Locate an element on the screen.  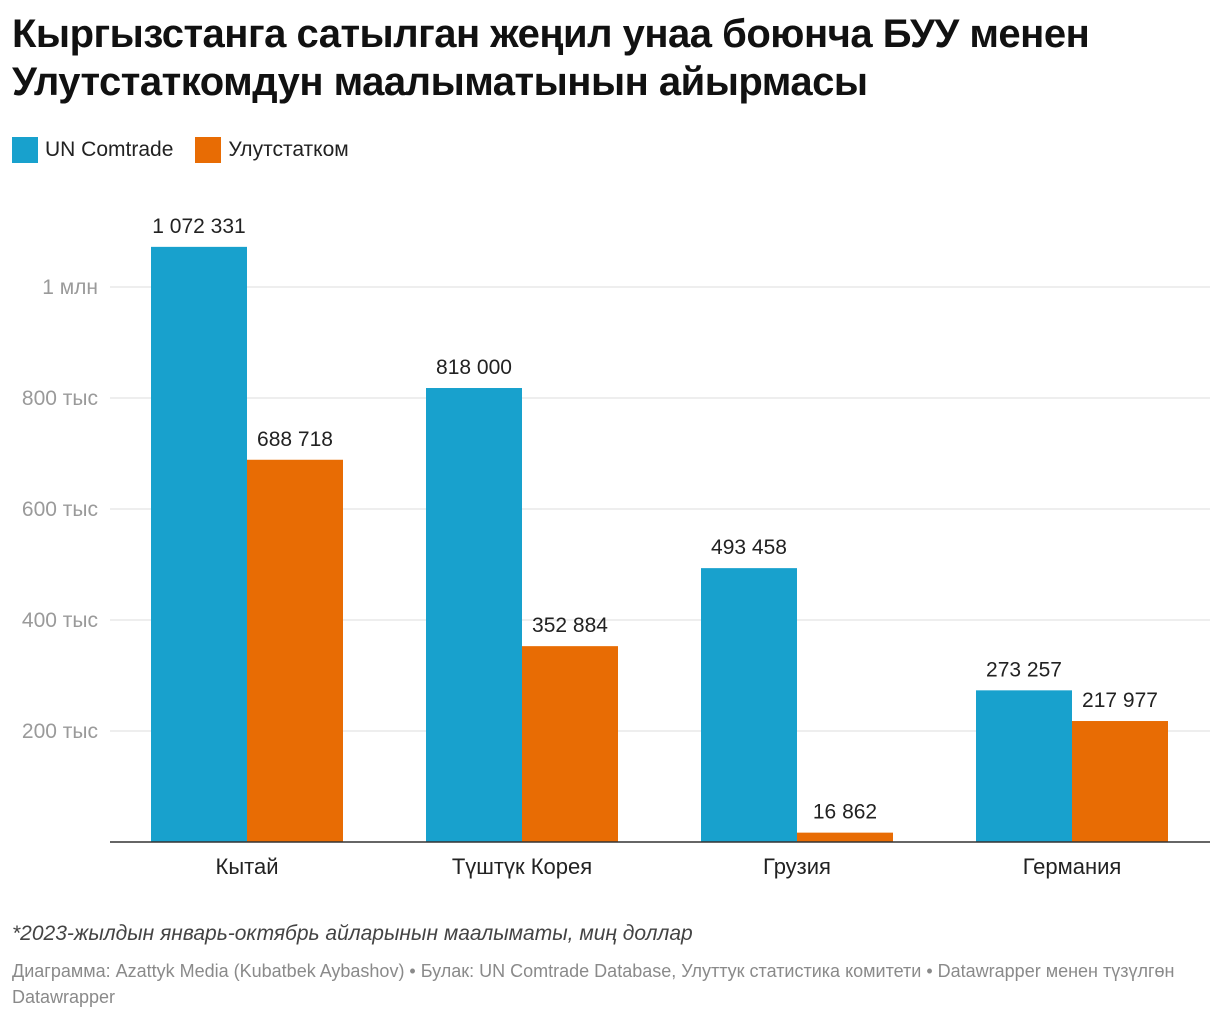
legend-swatch-un-comtrade is located at coordinates (25, 150).